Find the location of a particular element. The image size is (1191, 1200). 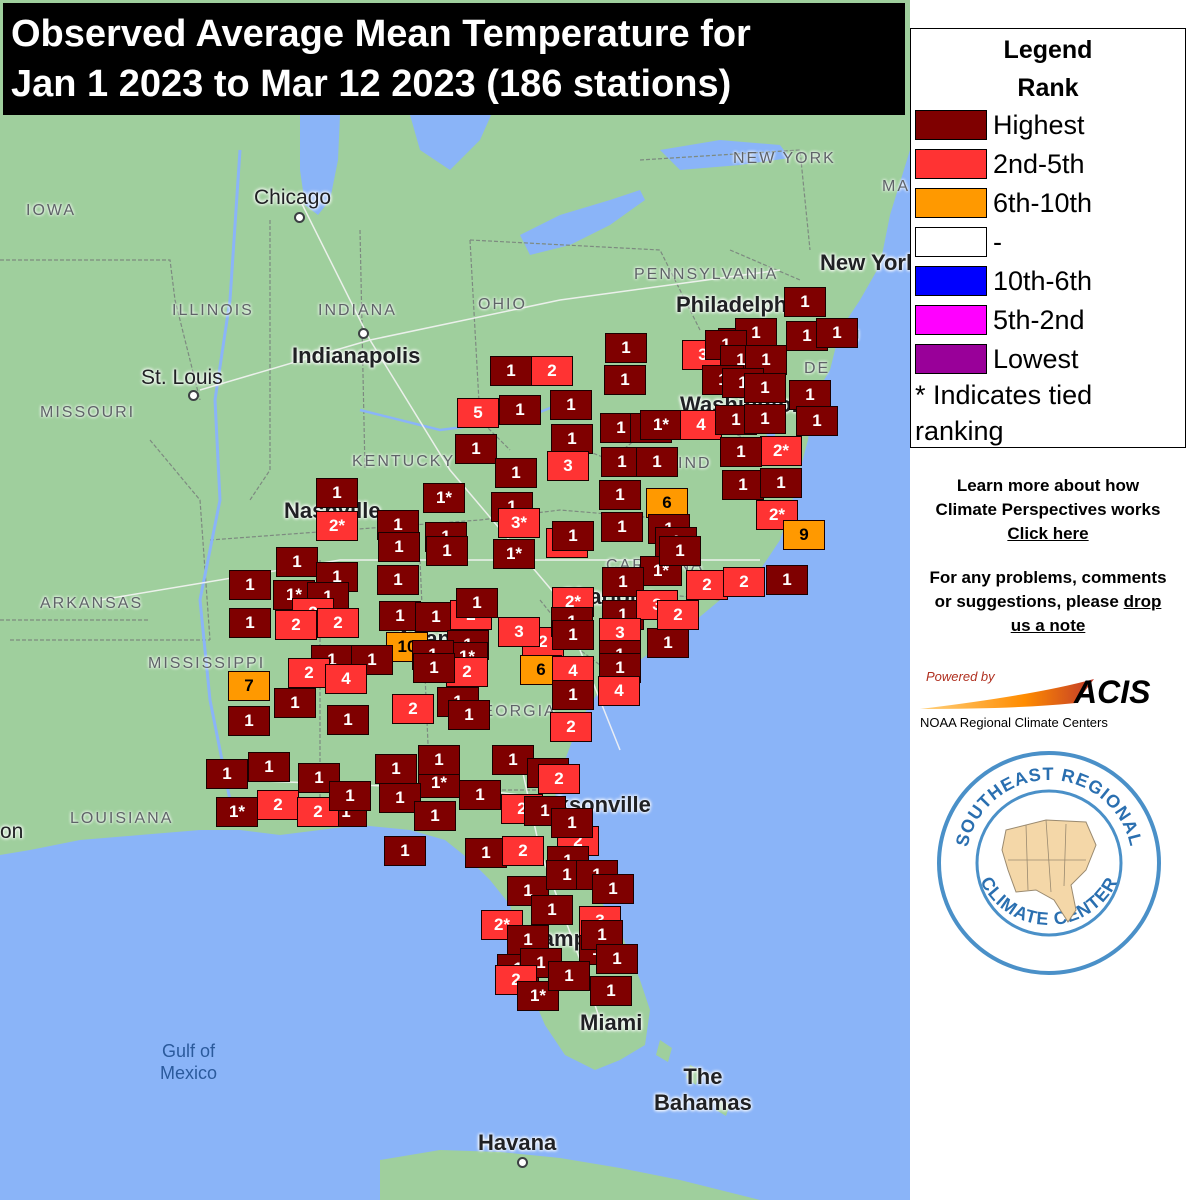

drop-note-link-2: us a note is located at coordinates (1048, 625).